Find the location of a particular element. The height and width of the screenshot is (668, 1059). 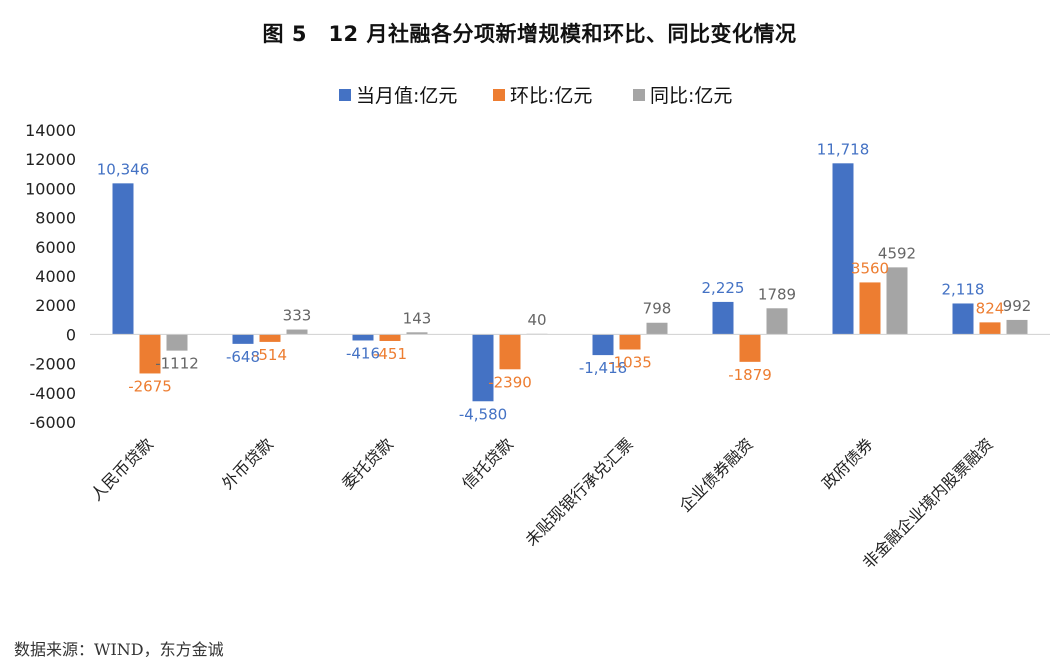

data-label-1-5: -1,418 is located at coordinates (603, 368).